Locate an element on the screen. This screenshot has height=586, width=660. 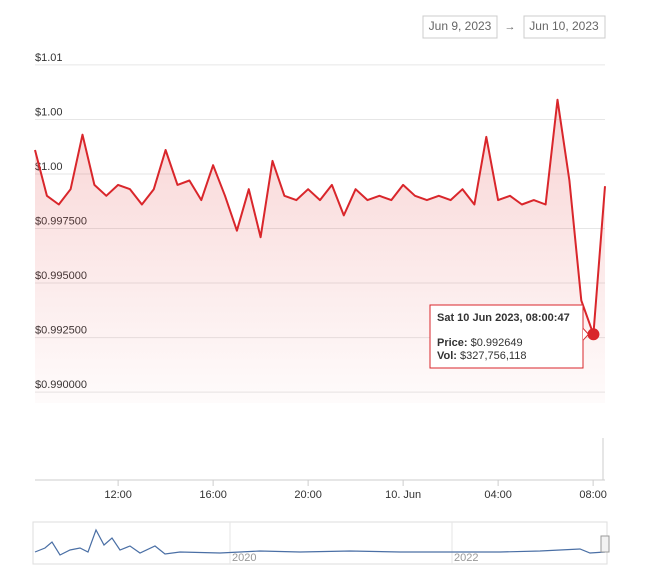
navigator-label: 2020 is located at coordinates (244, 558).